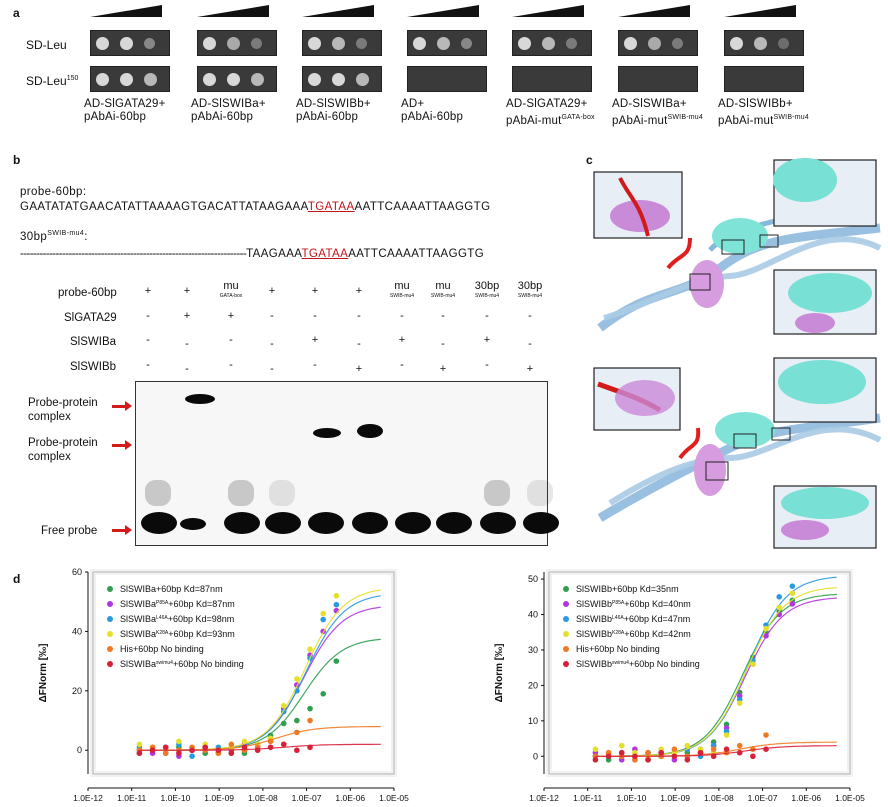 This screenshot has height=807, width=888. What do you see at coordinates (231, 286) in the screenshot?
I see `lane-header-3: mu` at bounding box center [231, 286].